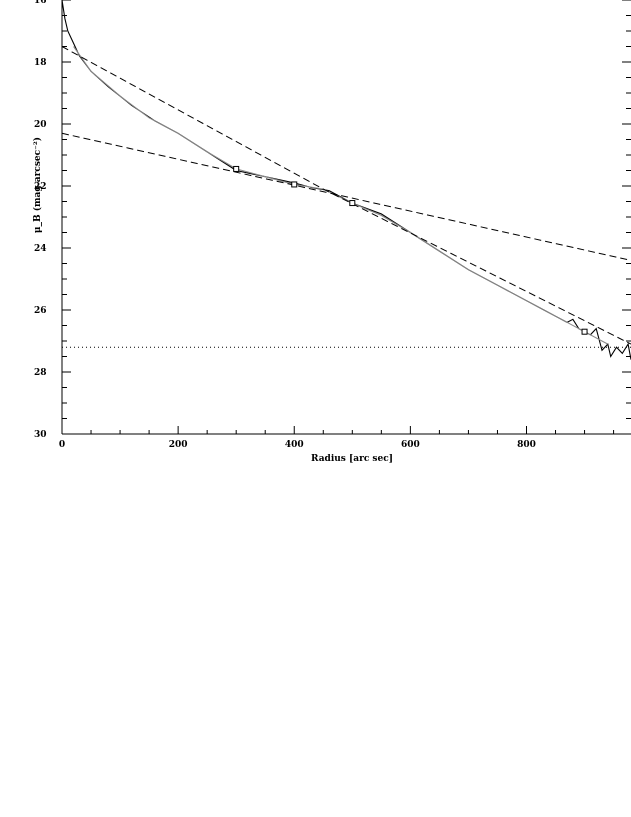  What do you see at coordinates (40, 3) in the screenshot?
I see `y-tick-label-top: 16` at bounding box center [40, 3].